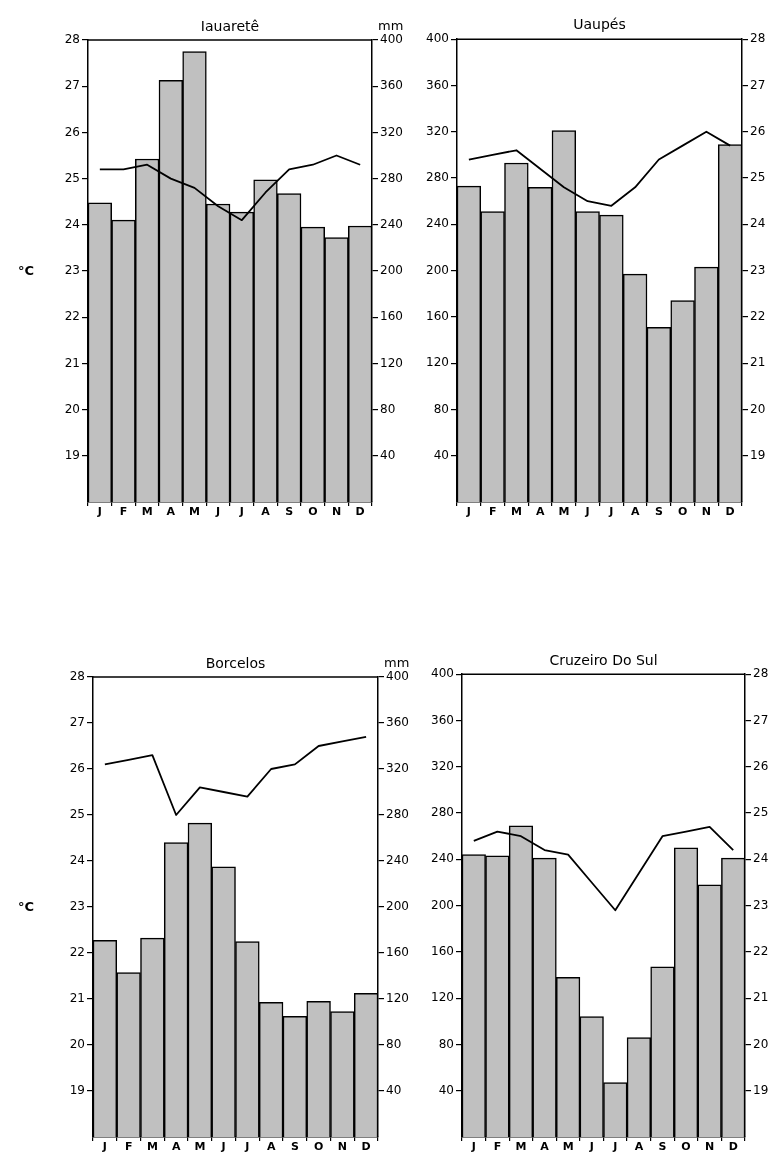  What do you see at coordinates (230, 26) in the screenshot?
I see `chart-title: Iauaretê` at bounding box center [230, 26].